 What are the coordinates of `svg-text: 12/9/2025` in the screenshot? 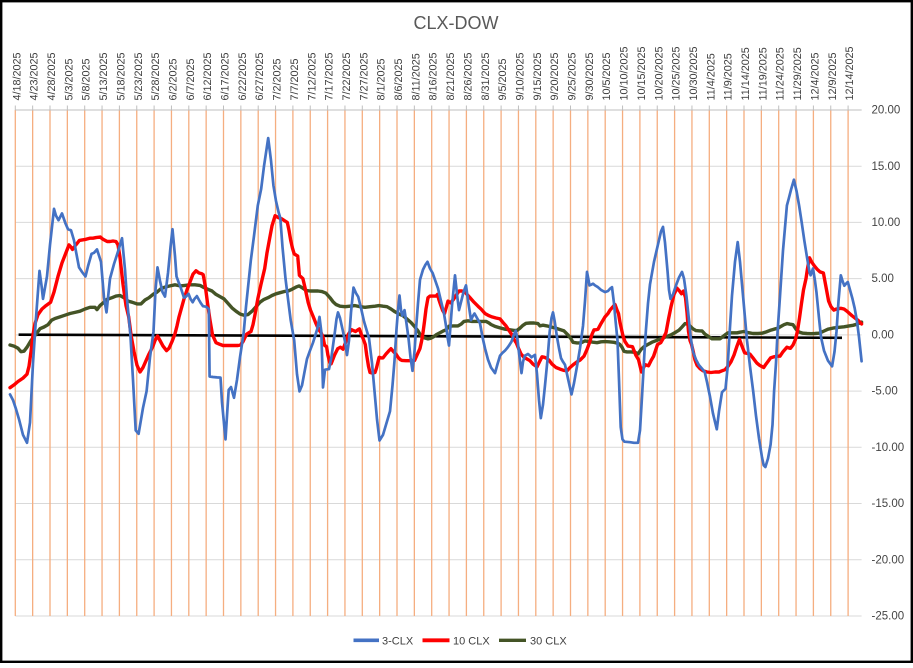 It's located at (833, 76).